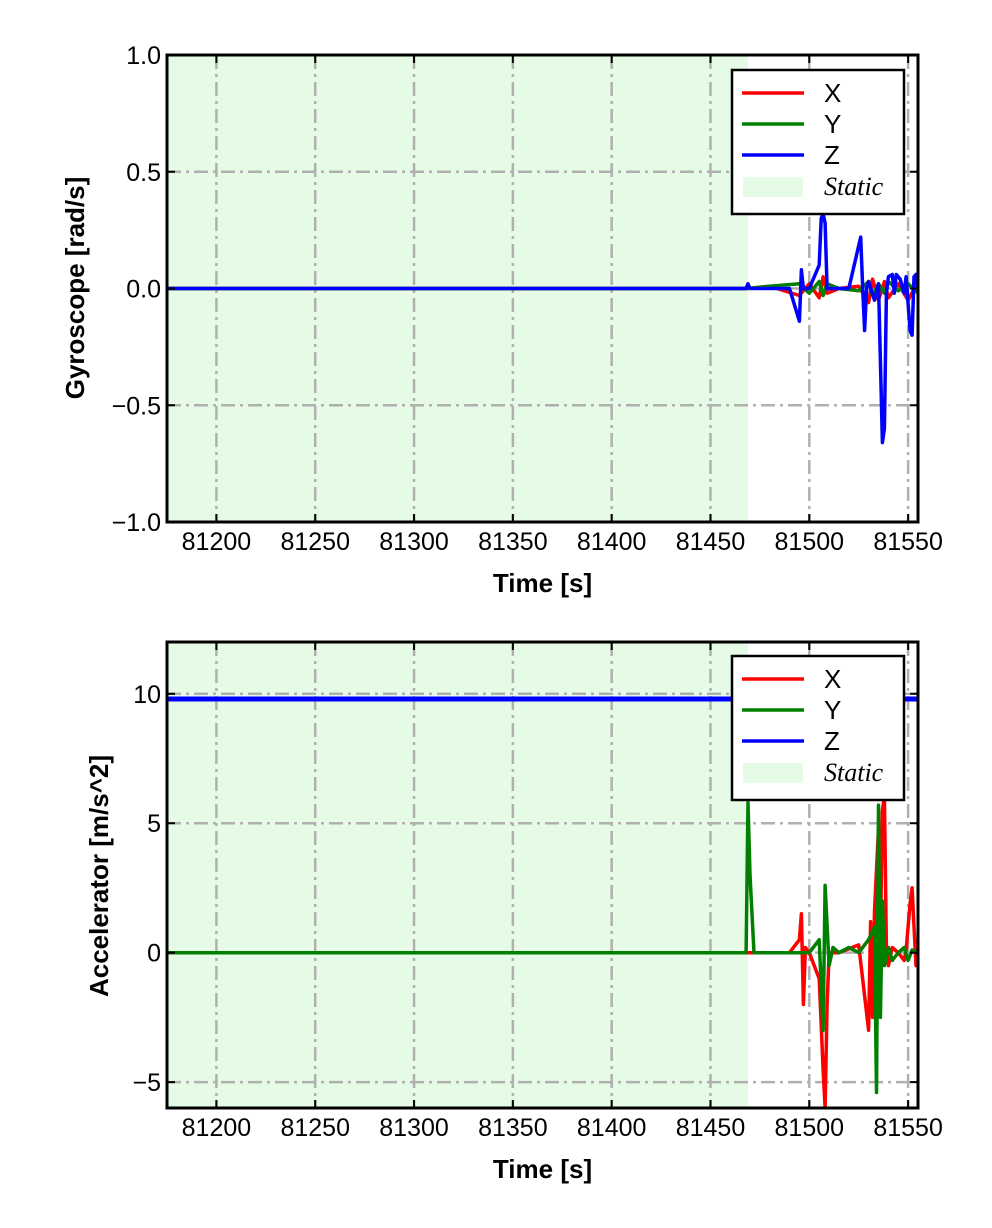 The image size is (992, 1228). I want to click on y-tick-label: −5, so click(146, 1083).